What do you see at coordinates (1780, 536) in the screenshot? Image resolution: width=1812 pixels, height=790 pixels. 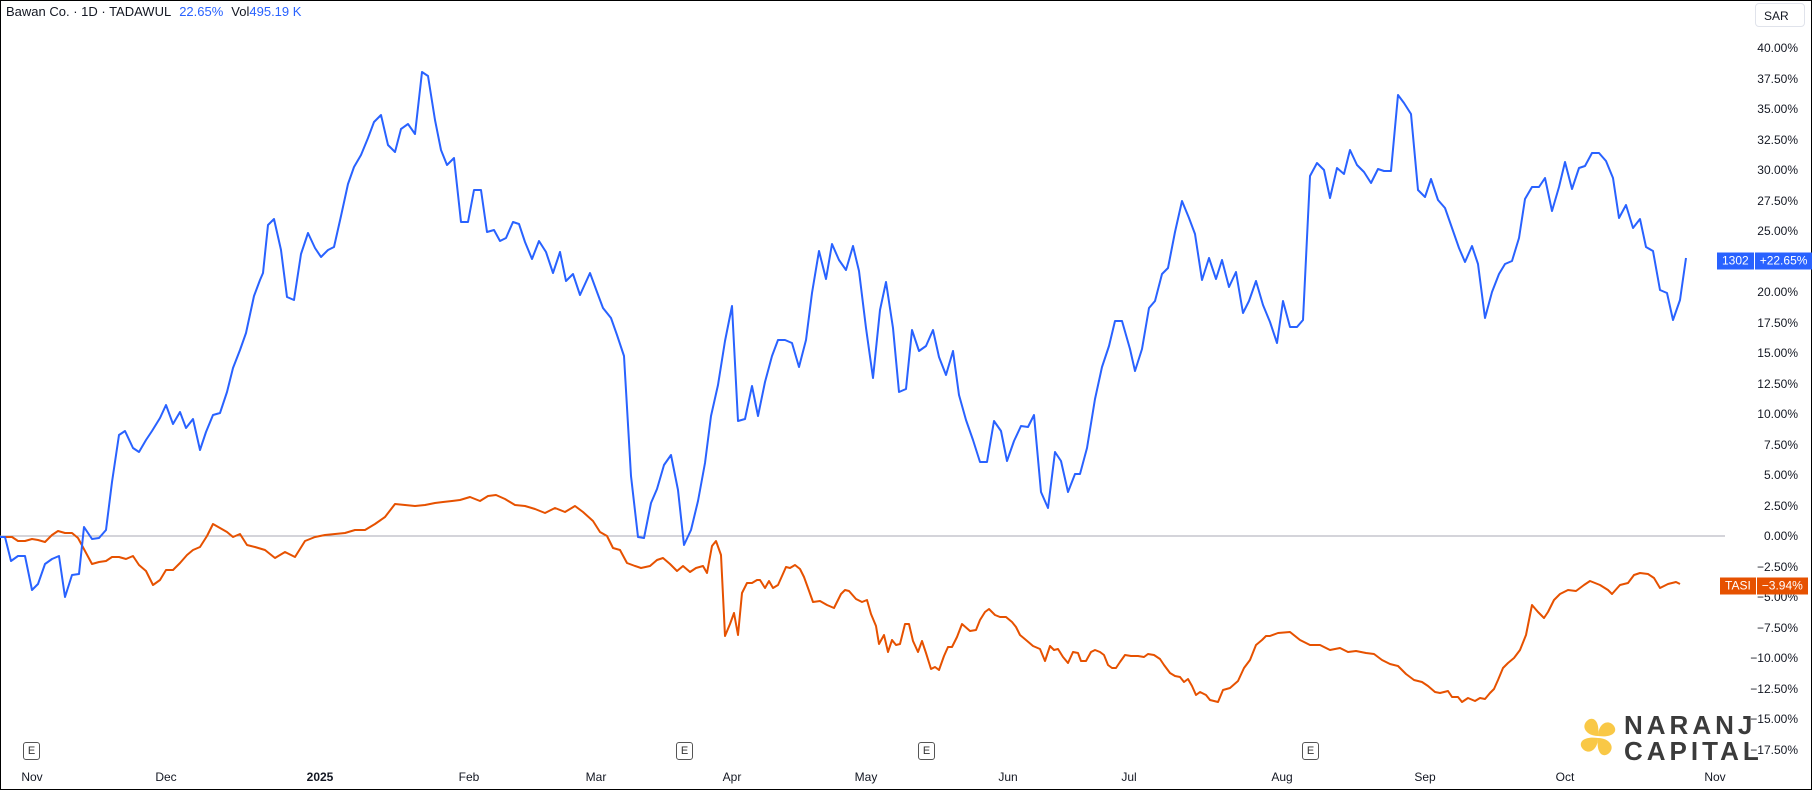 I see `y-tick: 0.00%` at bounding box center [1780, 536].